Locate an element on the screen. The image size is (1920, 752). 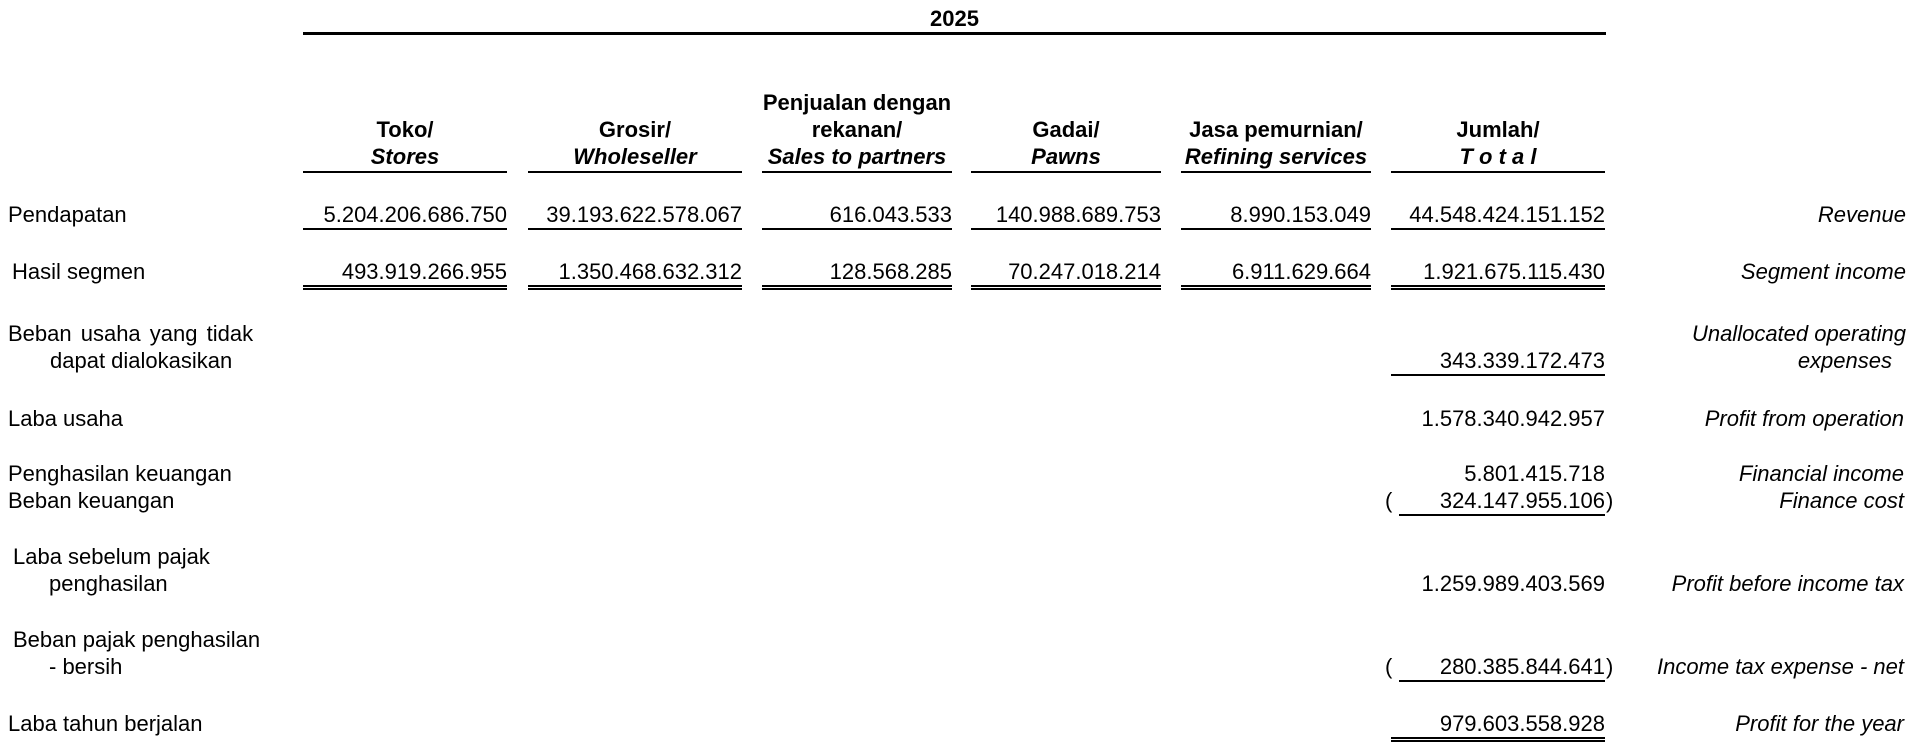
segment-income-label: Hasil segmen is located at coordinates (79, 271).